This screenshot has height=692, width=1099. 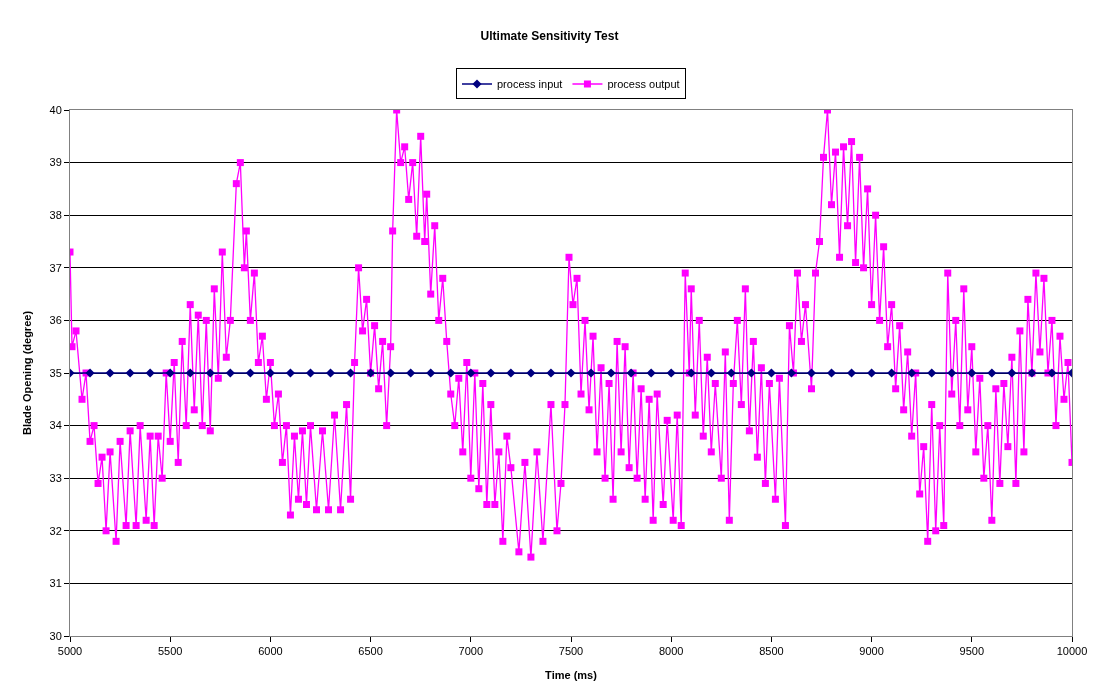 I want to click on x-tick-label: 9500, so click(x=972, y=651).